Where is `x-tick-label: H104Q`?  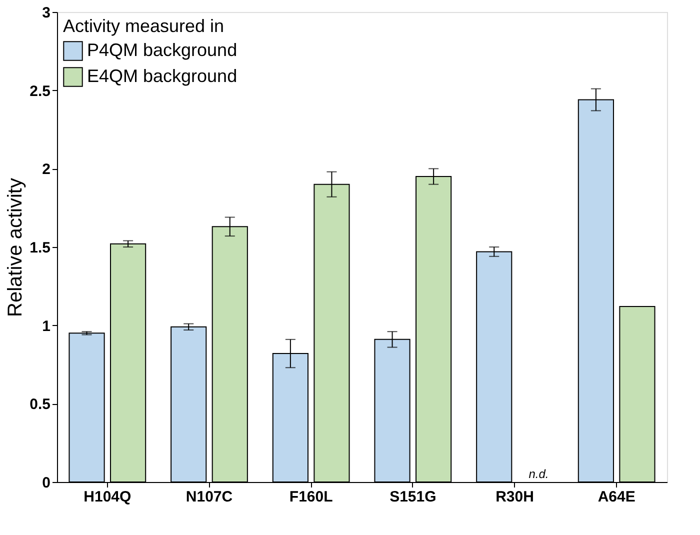 x-tick-label: H104Q is located at coordinates (108, 497).